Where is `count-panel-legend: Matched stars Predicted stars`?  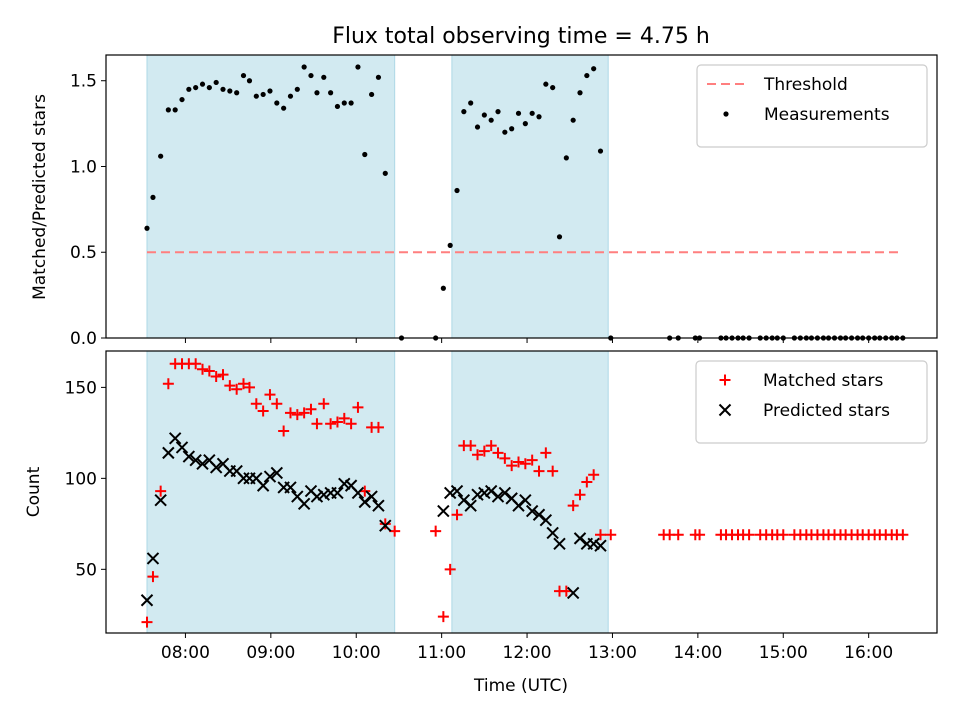 count-panel-legend: Matched stars Predicted stars is located at coordinates (811, 402).